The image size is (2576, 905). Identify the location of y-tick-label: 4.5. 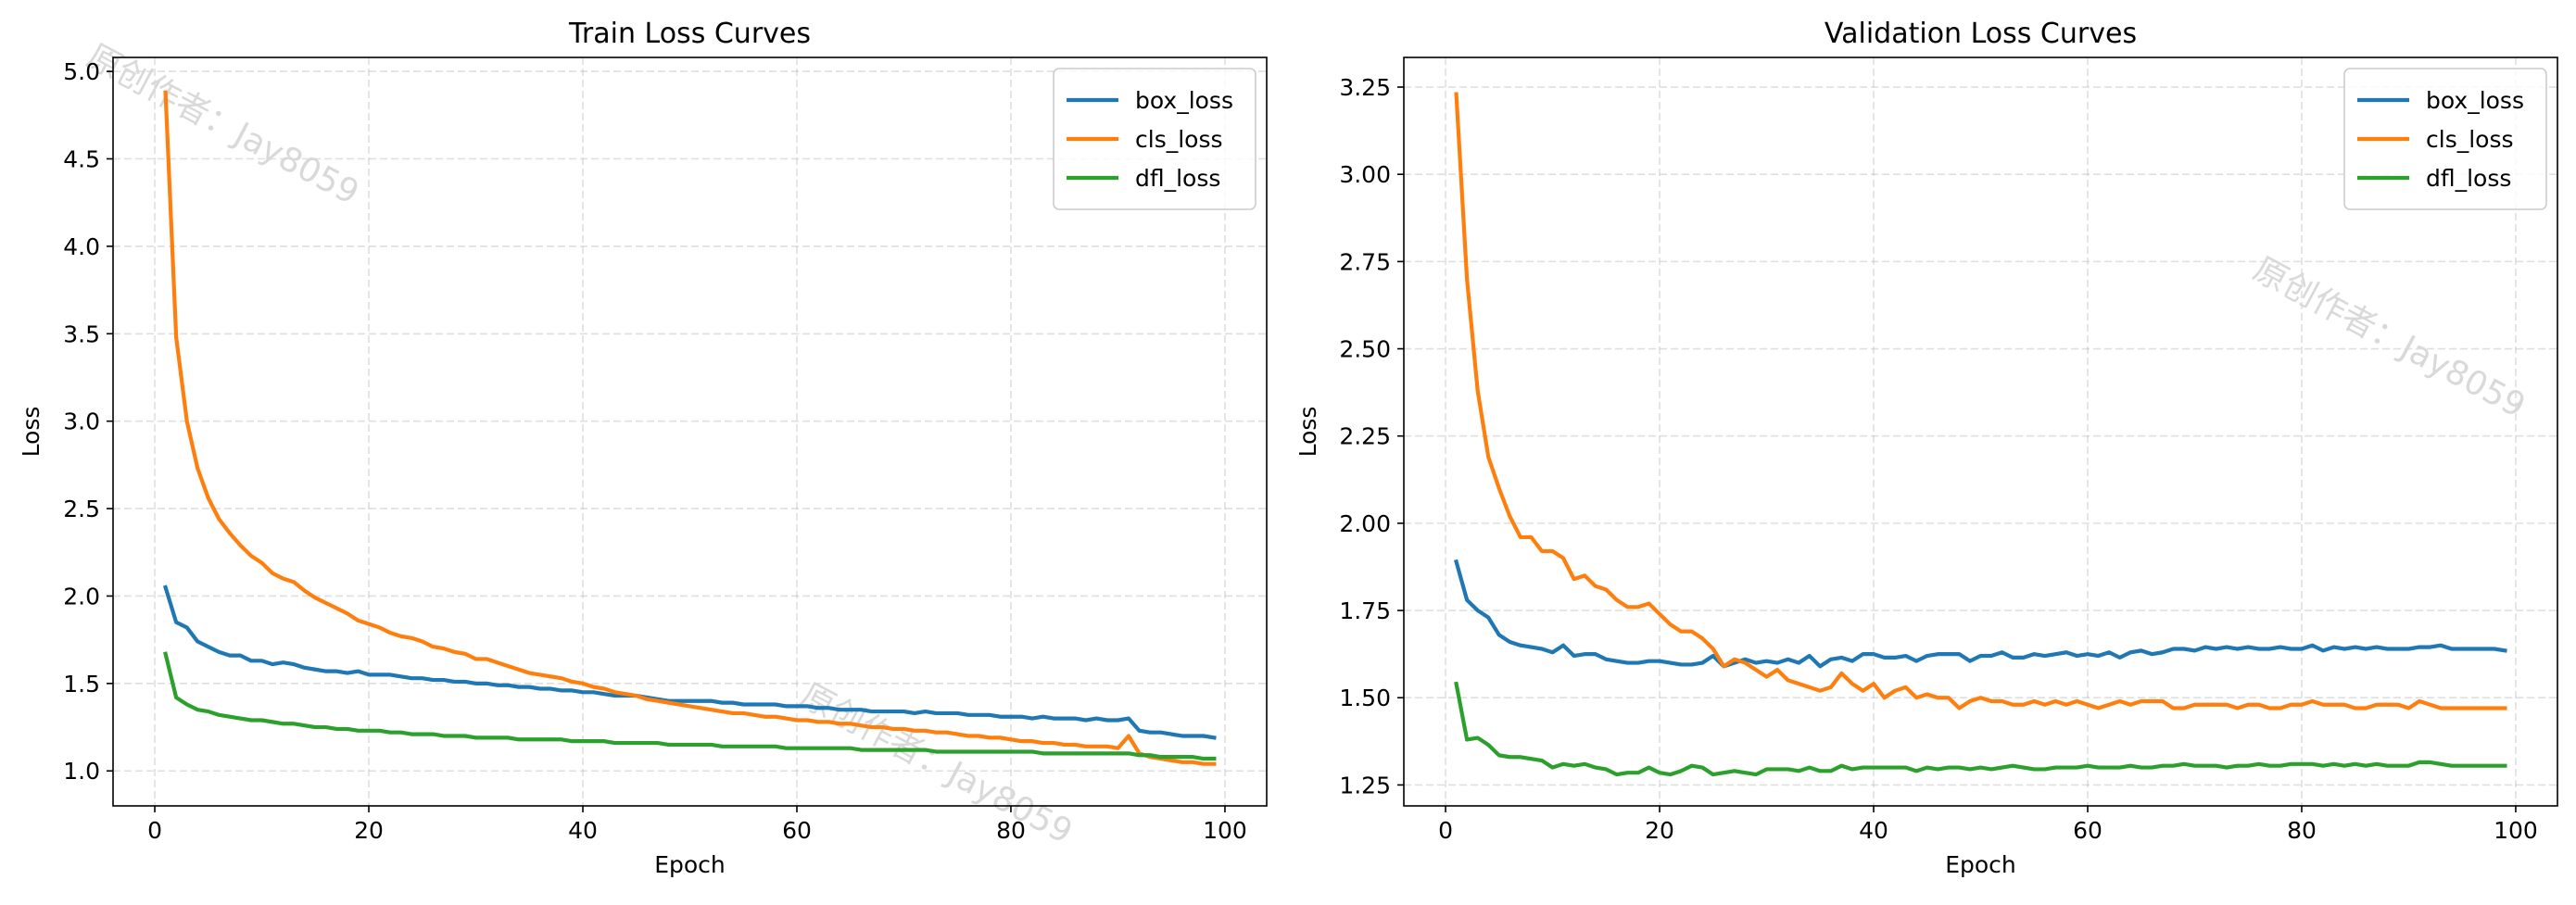
(81, 158).